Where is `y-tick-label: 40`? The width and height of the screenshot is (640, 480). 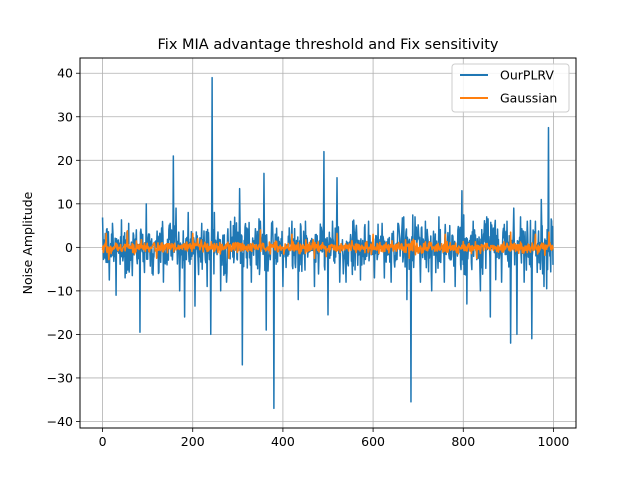 y-tick-label: 40 is located at coordinates (65, 73).